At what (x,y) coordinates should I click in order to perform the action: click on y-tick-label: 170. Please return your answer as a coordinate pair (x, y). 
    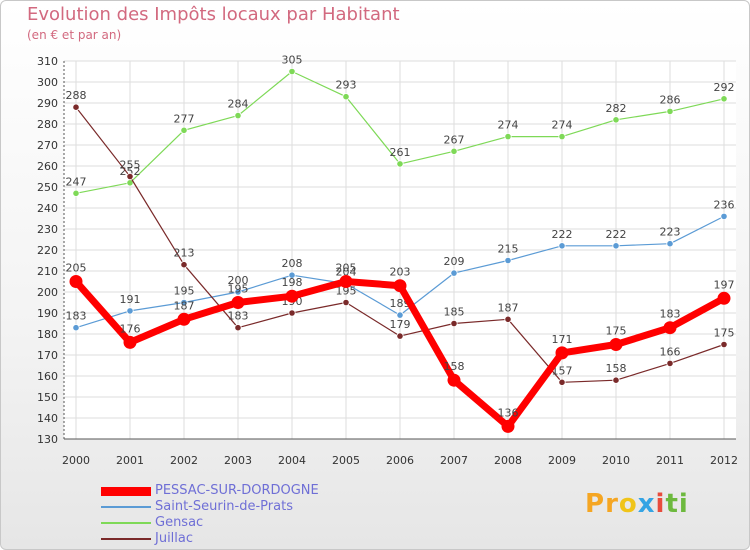
    Looking at the image, I should click on (47, 355).